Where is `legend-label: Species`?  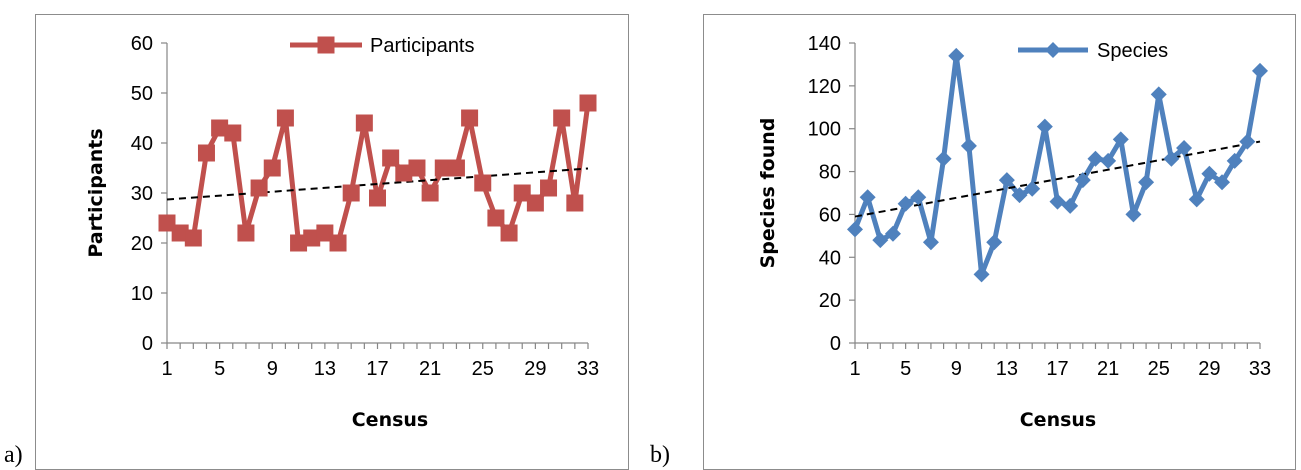
legend-label: Species is located at coordinates (1132, 51).